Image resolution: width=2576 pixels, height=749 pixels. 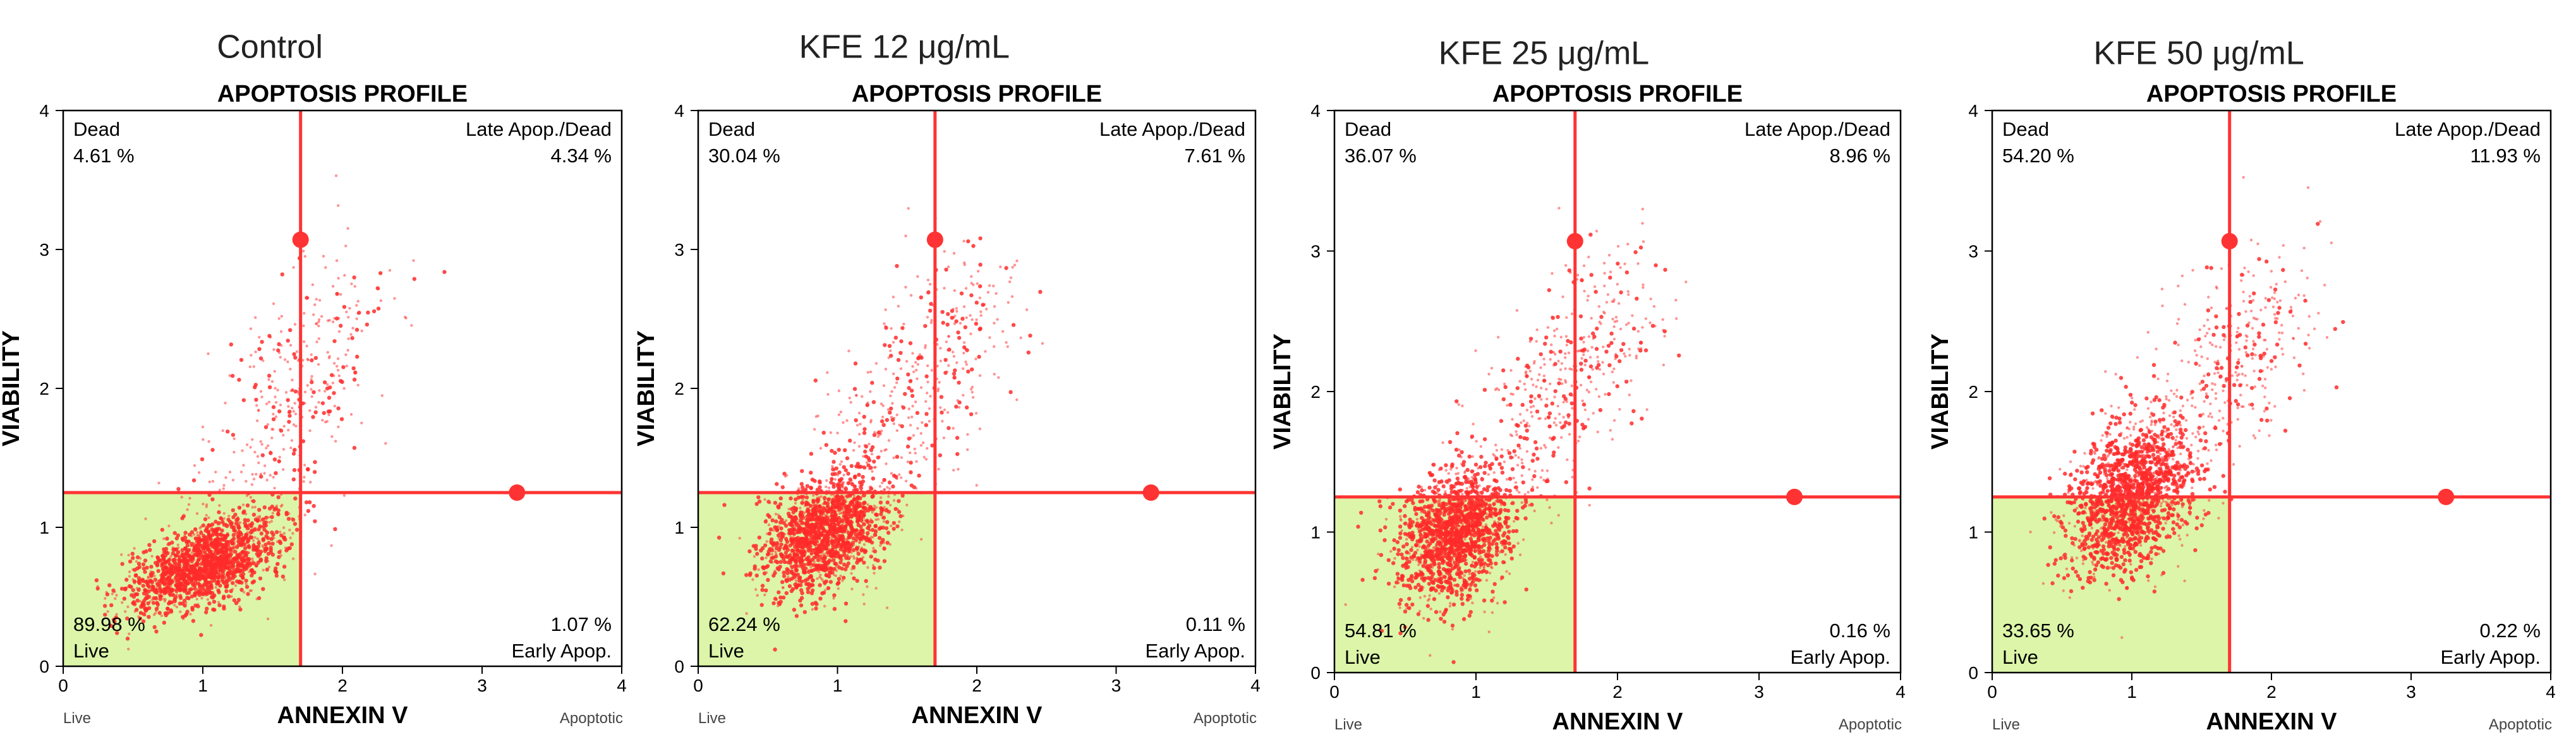 What do you see at coordinates (270, 412) in the screenshot?
I see `dot-cloud` at bounding box center [270, 412].